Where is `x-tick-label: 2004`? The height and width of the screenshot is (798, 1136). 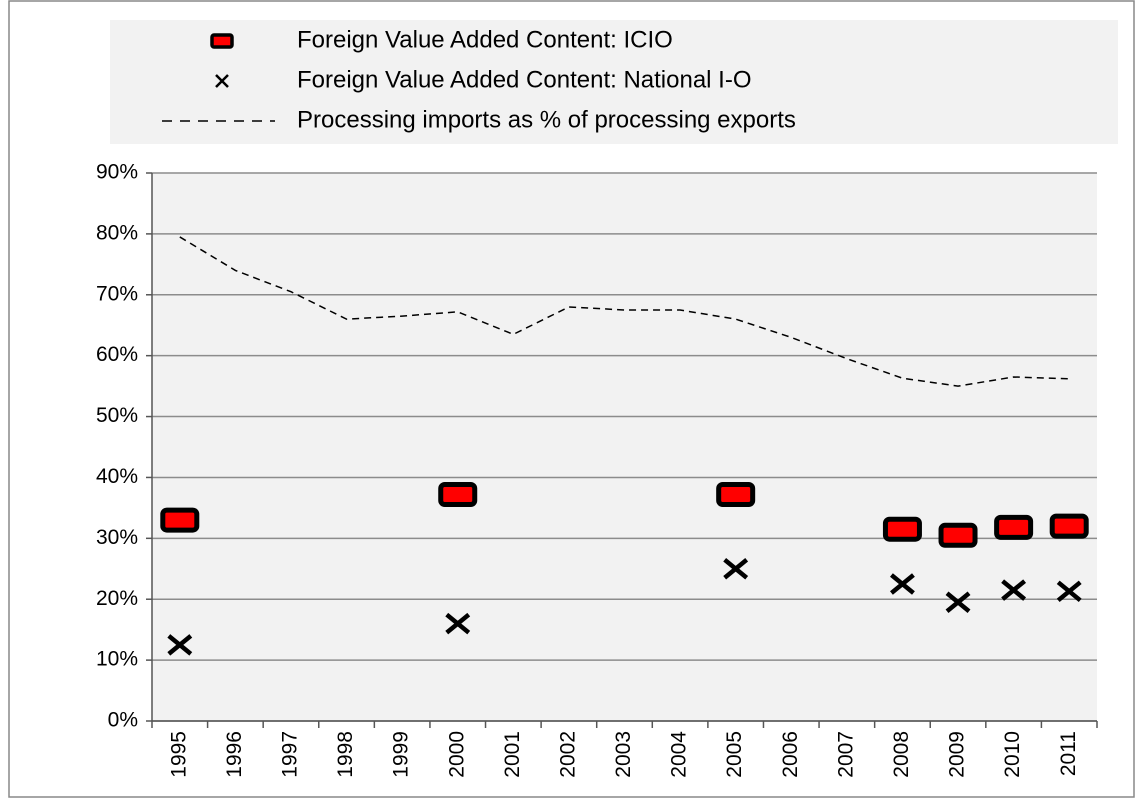 x-tick-label: 2004 is located at coordinates (679, 754).